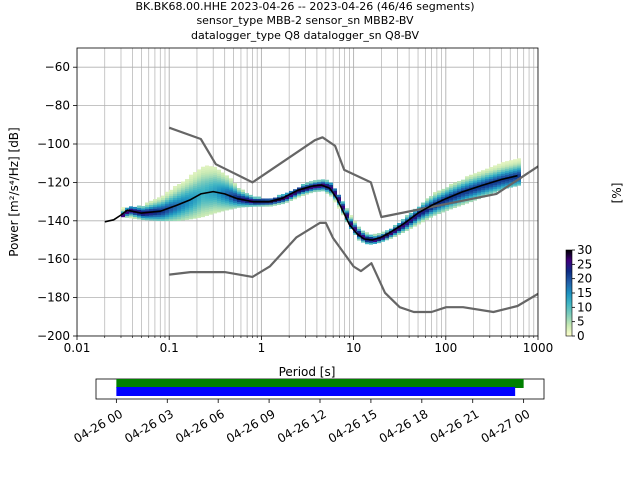  Describe the element at coordinates (53, 221) in the screenshot. I see `y-tick-label: −140` at that location.